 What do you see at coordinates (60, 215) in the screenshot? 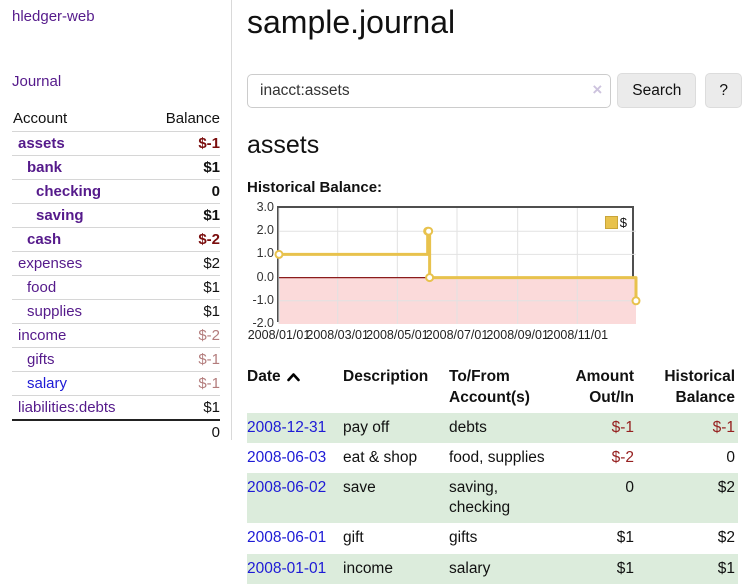
I see `account-link: saving` at bounding box center [60, 215].